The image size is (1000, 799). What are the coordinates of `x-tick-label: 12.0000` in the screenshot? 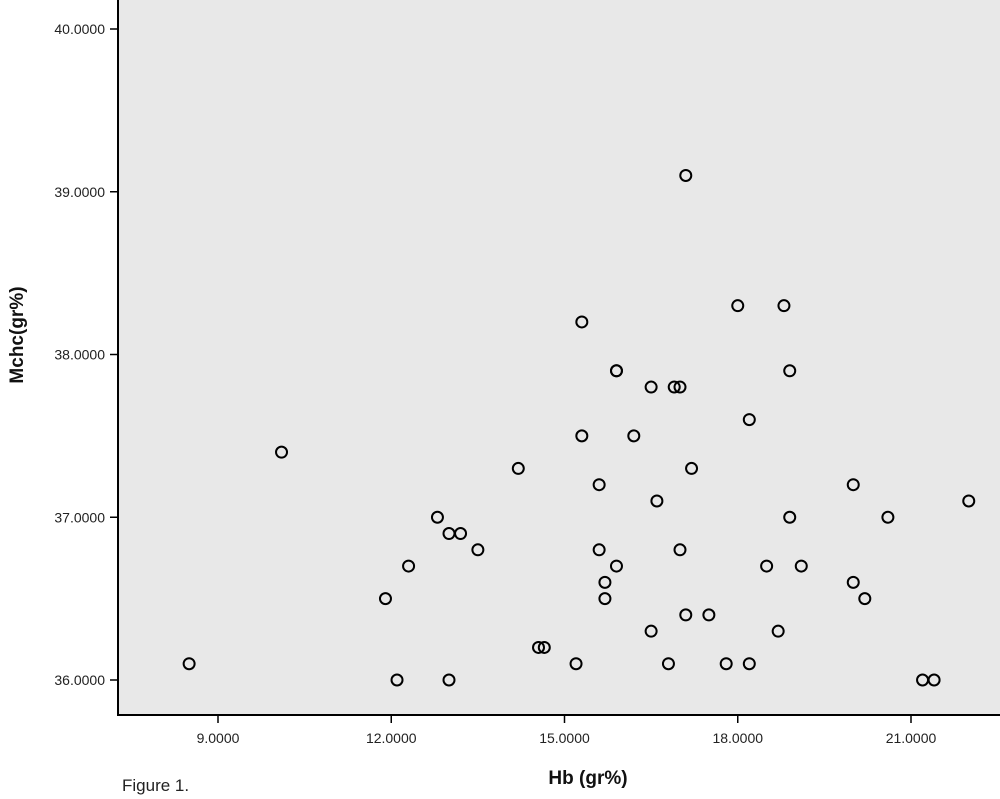 It's located at (391, 738).